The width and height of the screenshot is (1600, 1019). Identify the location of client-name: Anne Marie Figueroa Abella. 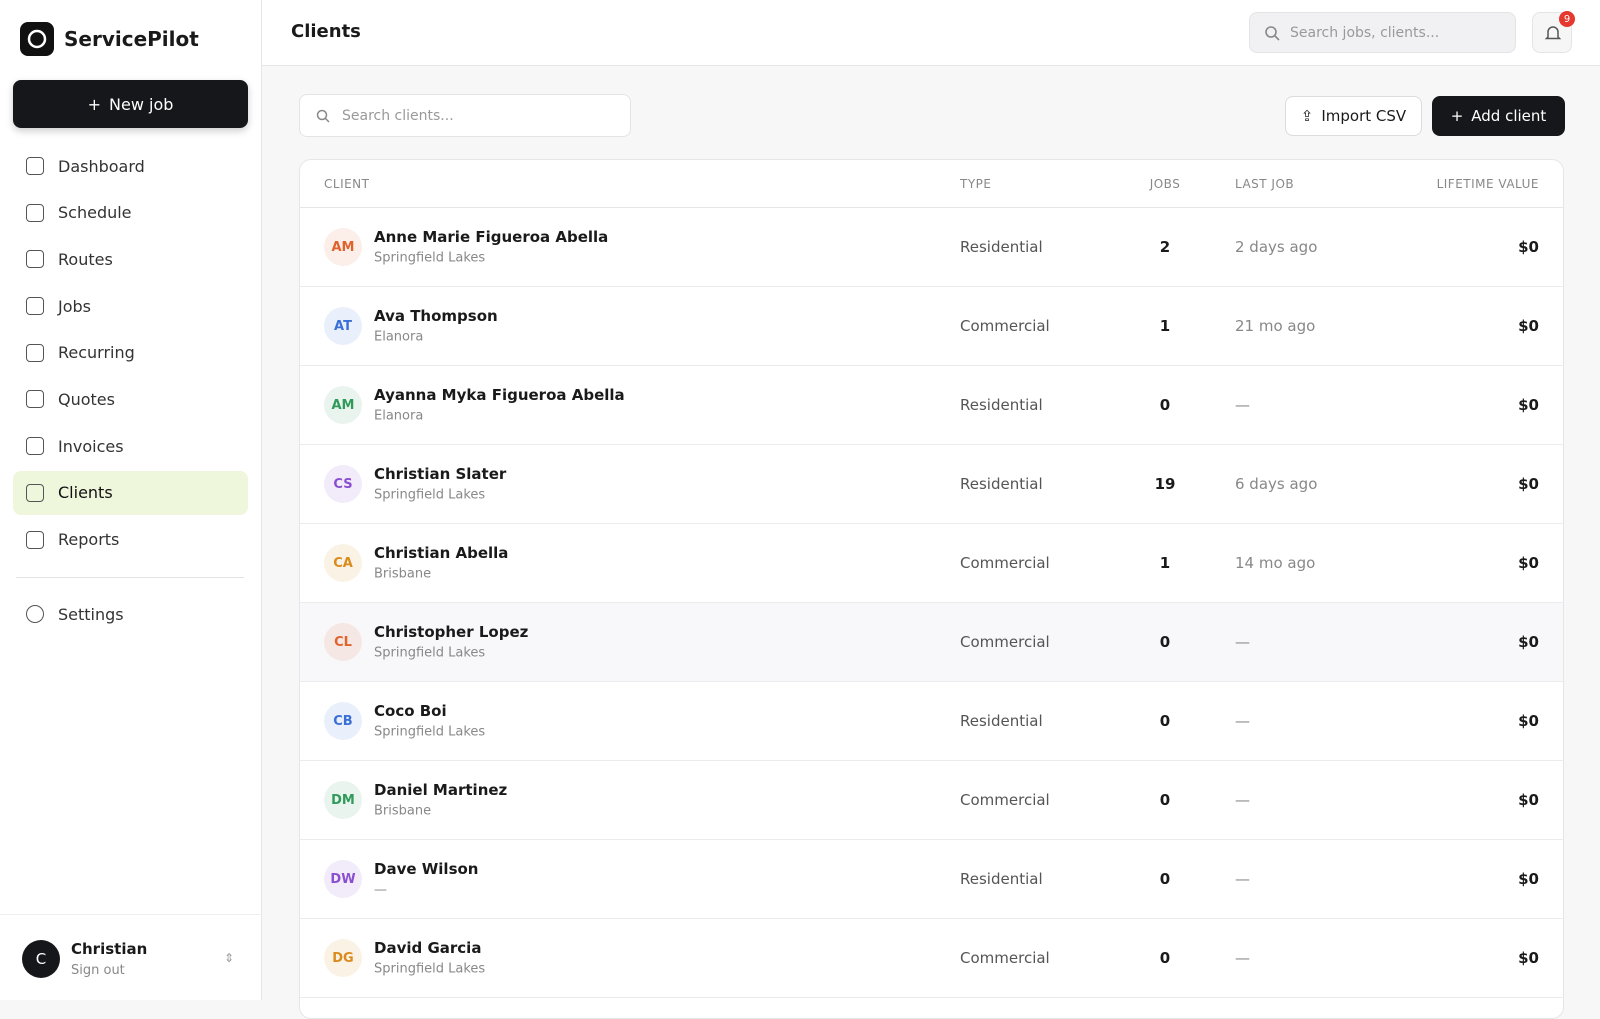
(491, 237).